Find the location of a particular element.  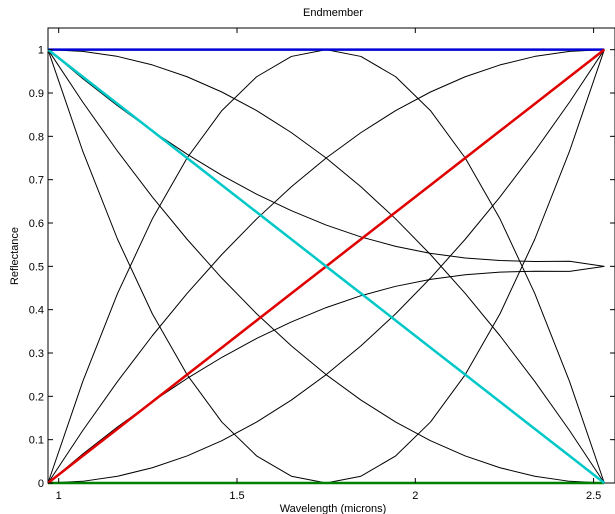

y-tick-label: 0.2 is located at coordinates (36, 397).